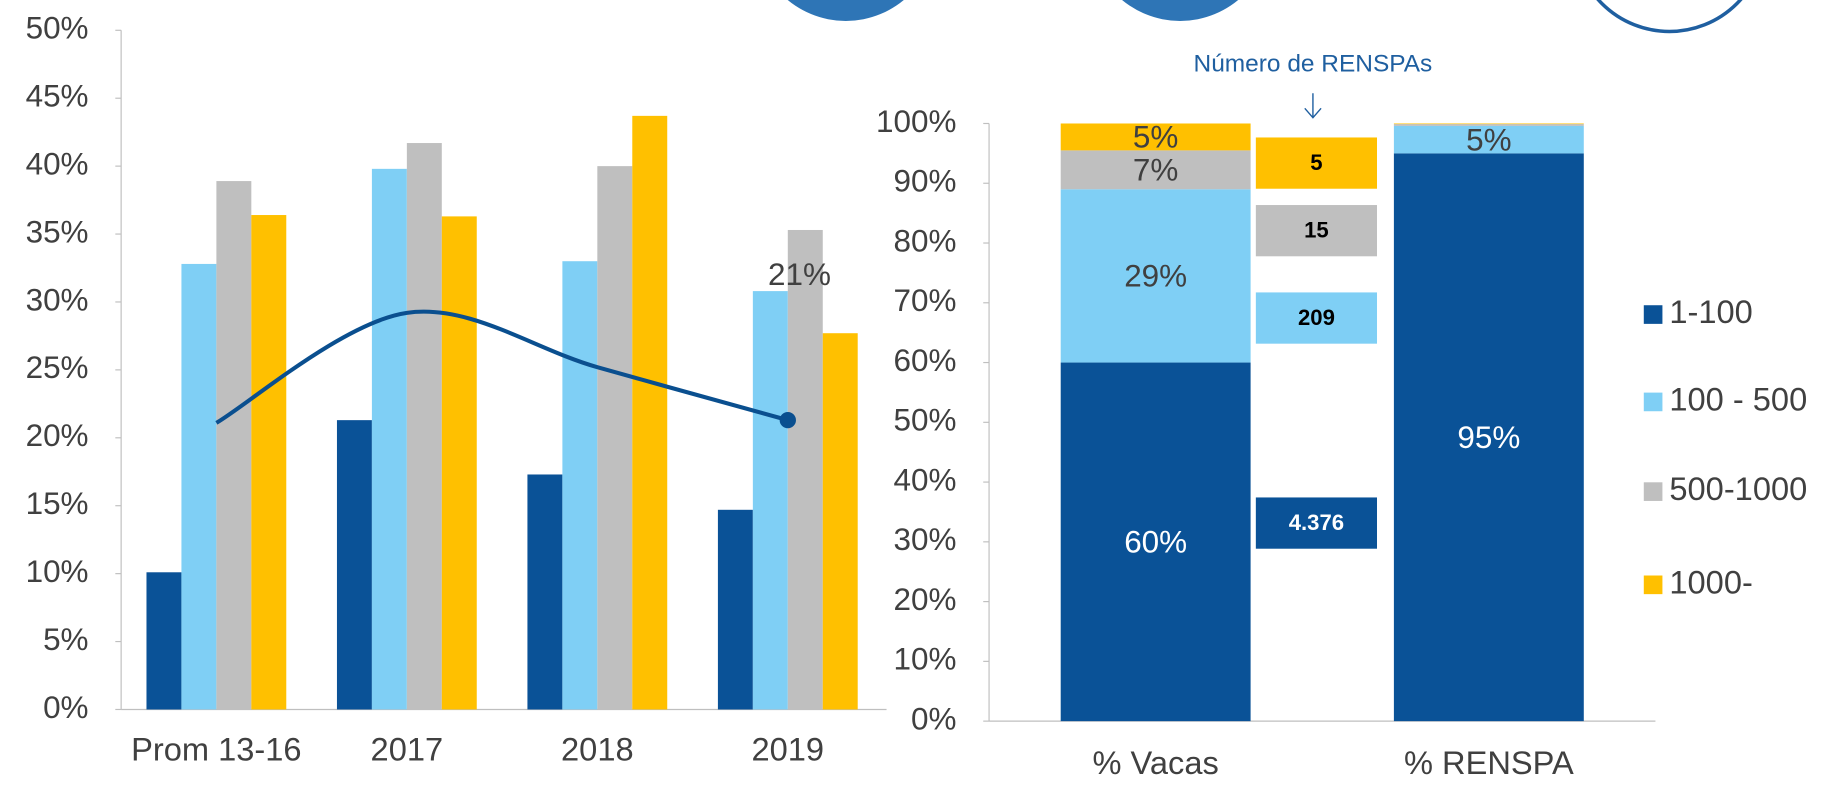 The image size is (1829, 812). Describe the element at coordinates (1738, 399) in the screenshot. I see `legend-label: 100 - 500` at that location.